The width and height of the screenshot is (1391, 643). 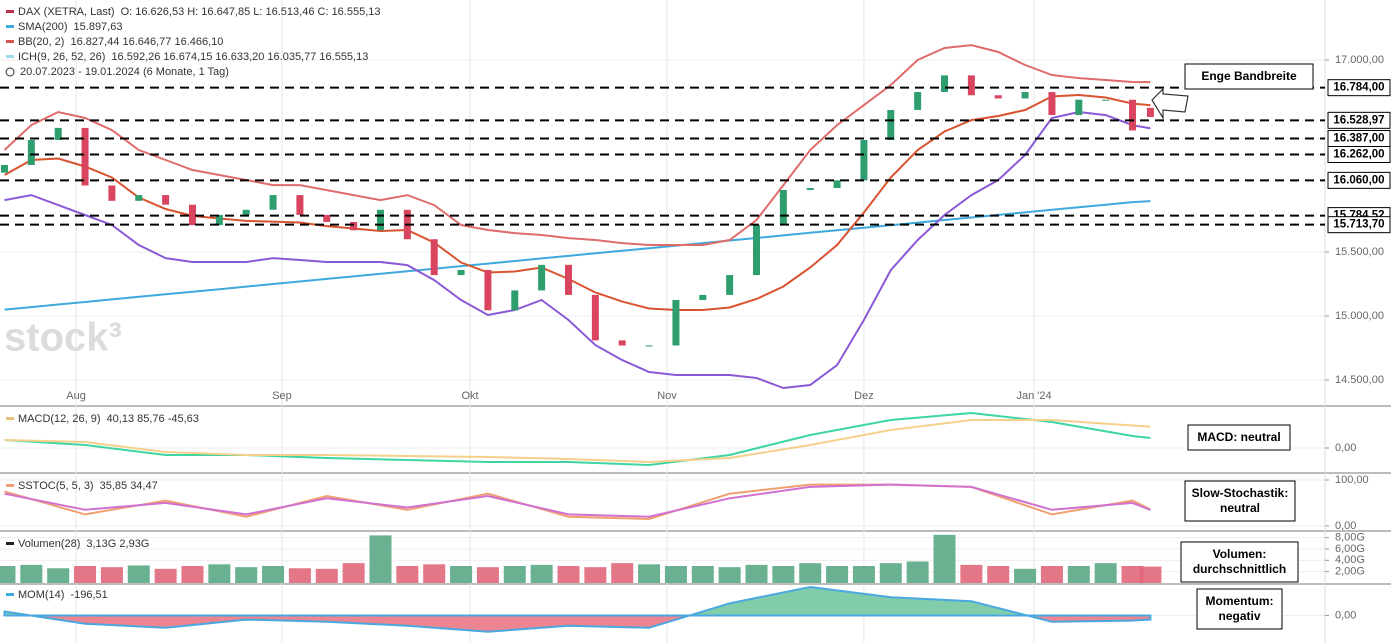 What do you see at coordinates (66, 12) in the screenshot?
I see `legend-name: DAX (XETRA, Last)` at bounding box center [66, 12].